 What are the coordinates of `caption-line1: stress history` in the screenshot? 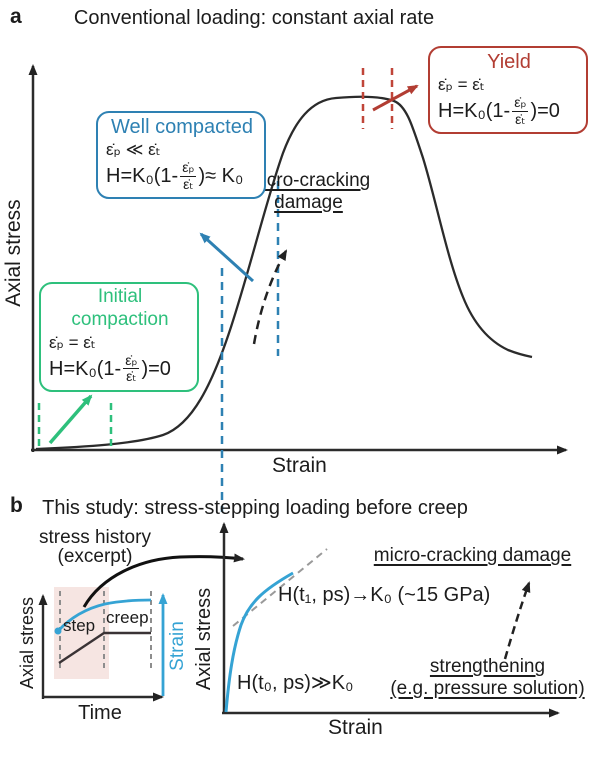 It's located at (95, 537).